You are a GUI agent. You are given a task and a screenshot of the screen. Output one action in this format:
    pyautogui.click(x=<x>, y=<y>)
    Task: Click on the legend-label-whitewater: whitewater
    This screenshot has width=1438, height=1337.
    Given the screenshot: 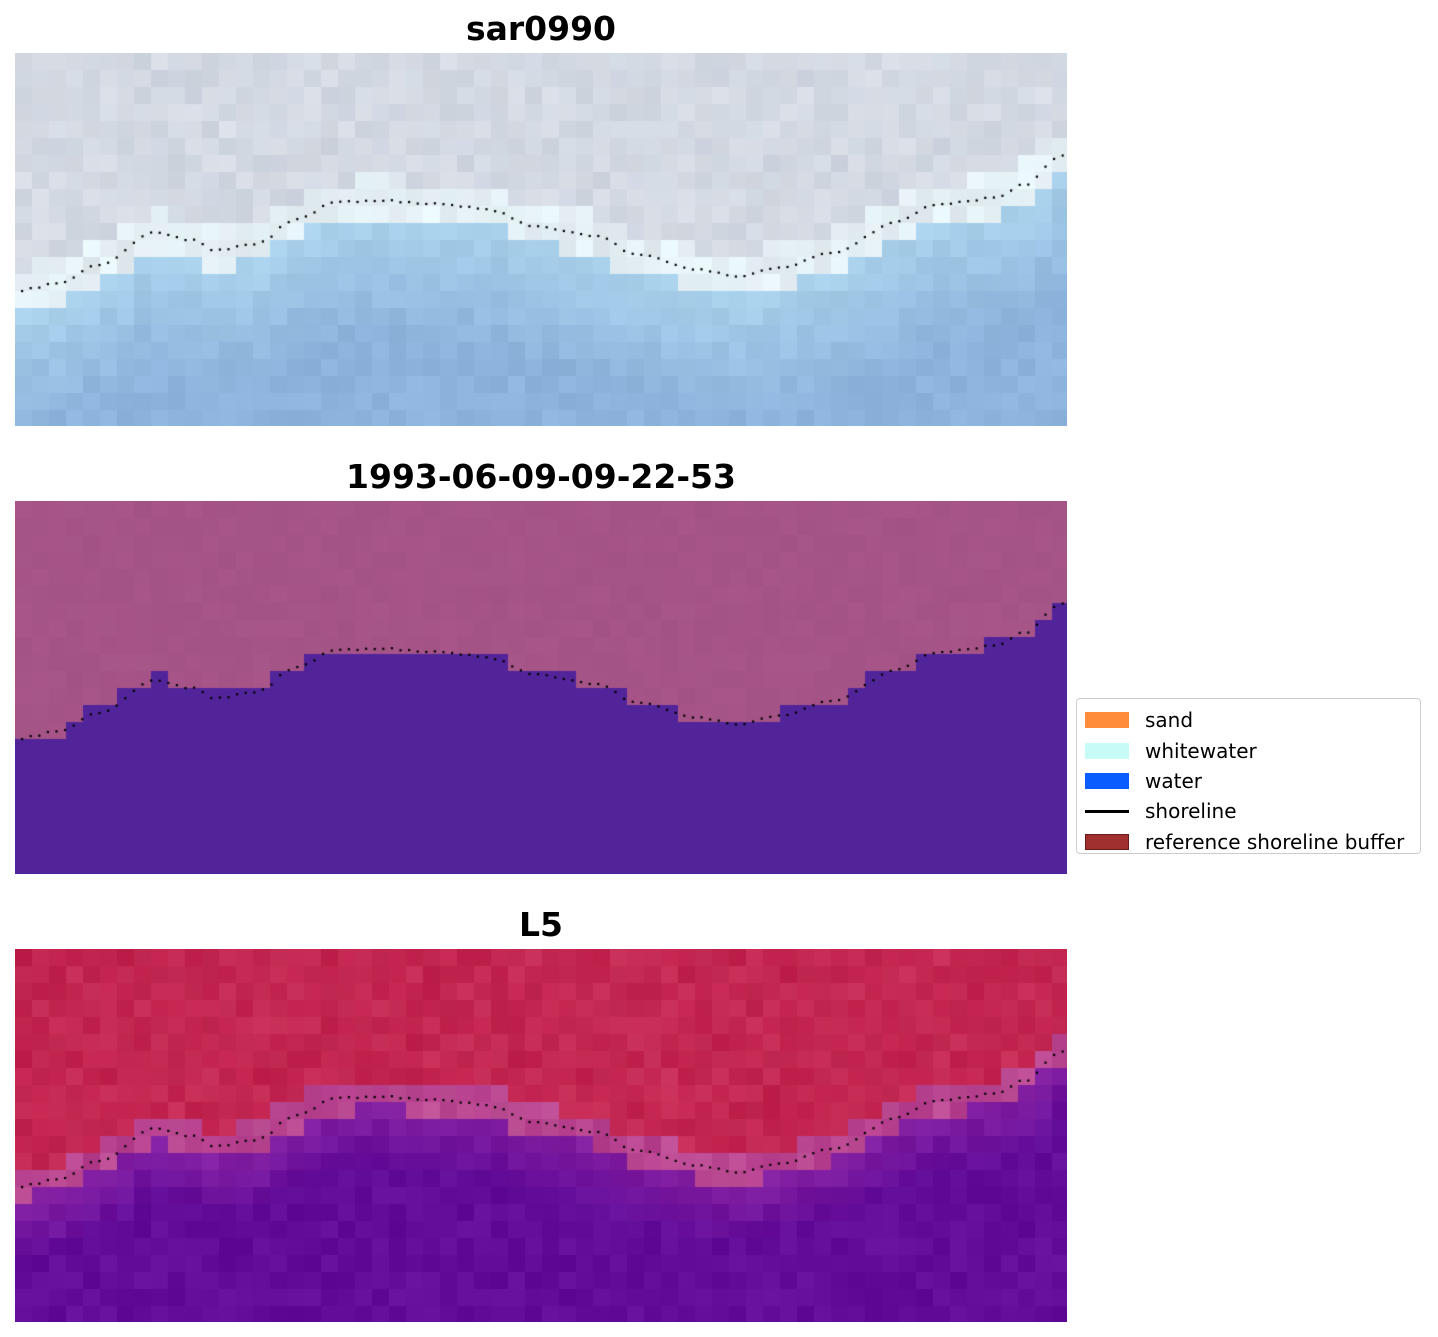 What is the action you would take?
    pyautogui.click(x=1201, y=750)
    